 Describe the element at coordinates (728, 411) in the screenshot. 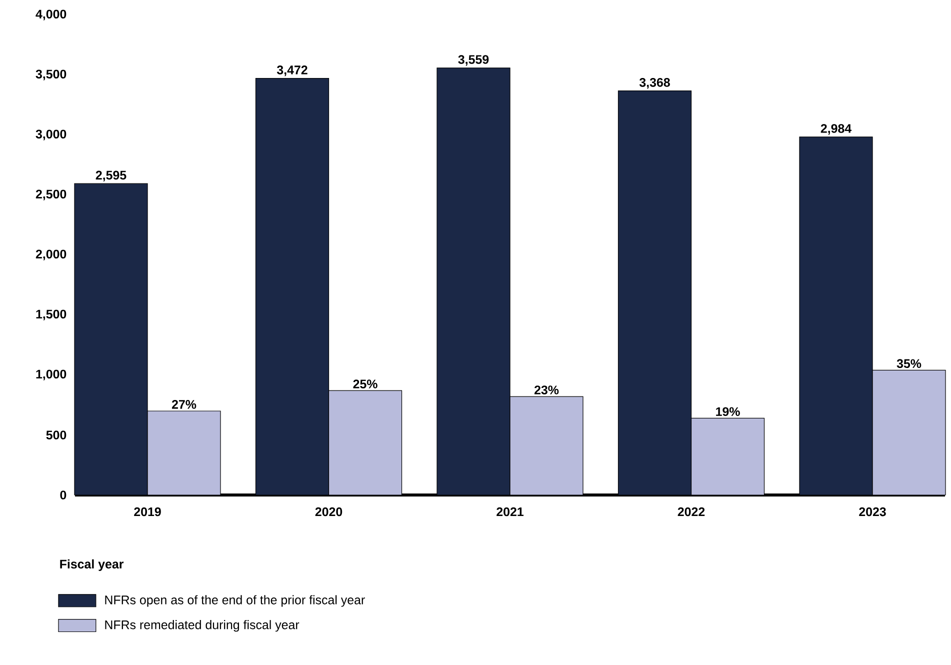

I see `annotation: 19%` at that location.